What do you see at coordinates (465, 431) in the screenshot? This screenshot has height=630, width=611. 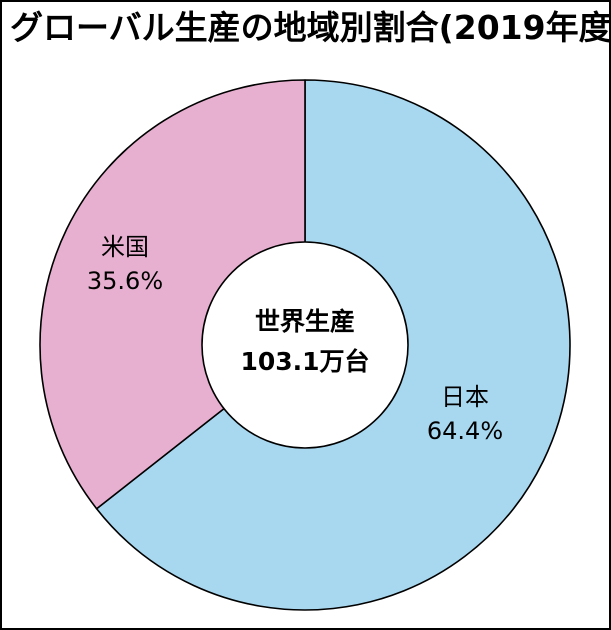 I see `slice-value-japan: 64.4%` at bounding box center [465, 431].